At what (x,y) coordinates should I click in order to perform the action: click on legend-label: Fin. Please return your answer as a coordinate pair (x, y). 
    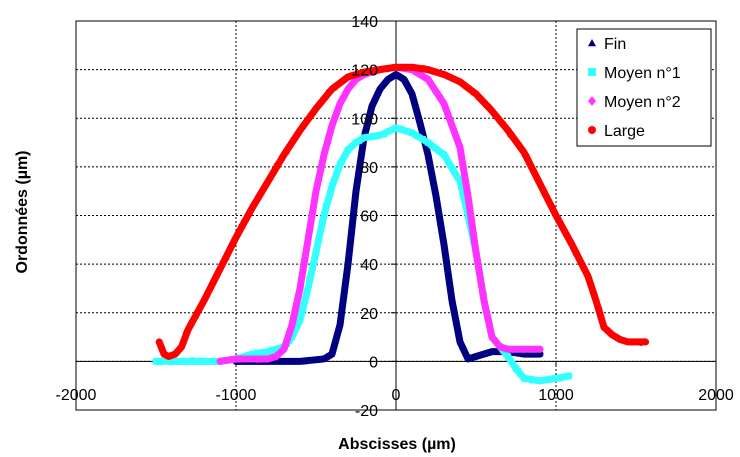
    Looking at the image, I should click on (615, 44).